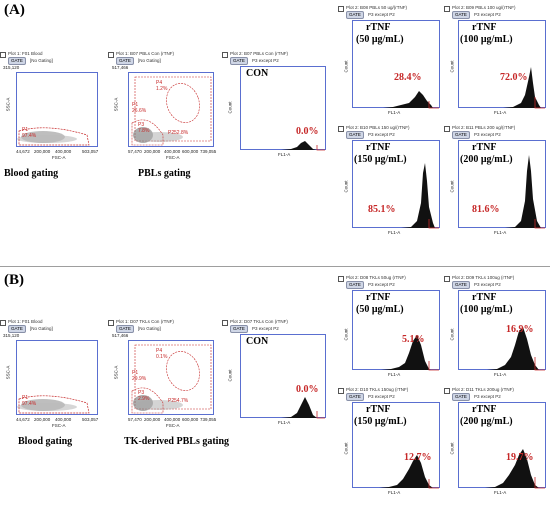 This screenshot has height=508, width=550. I want to click on gate-percent: 0.0%, so click(307, 131).